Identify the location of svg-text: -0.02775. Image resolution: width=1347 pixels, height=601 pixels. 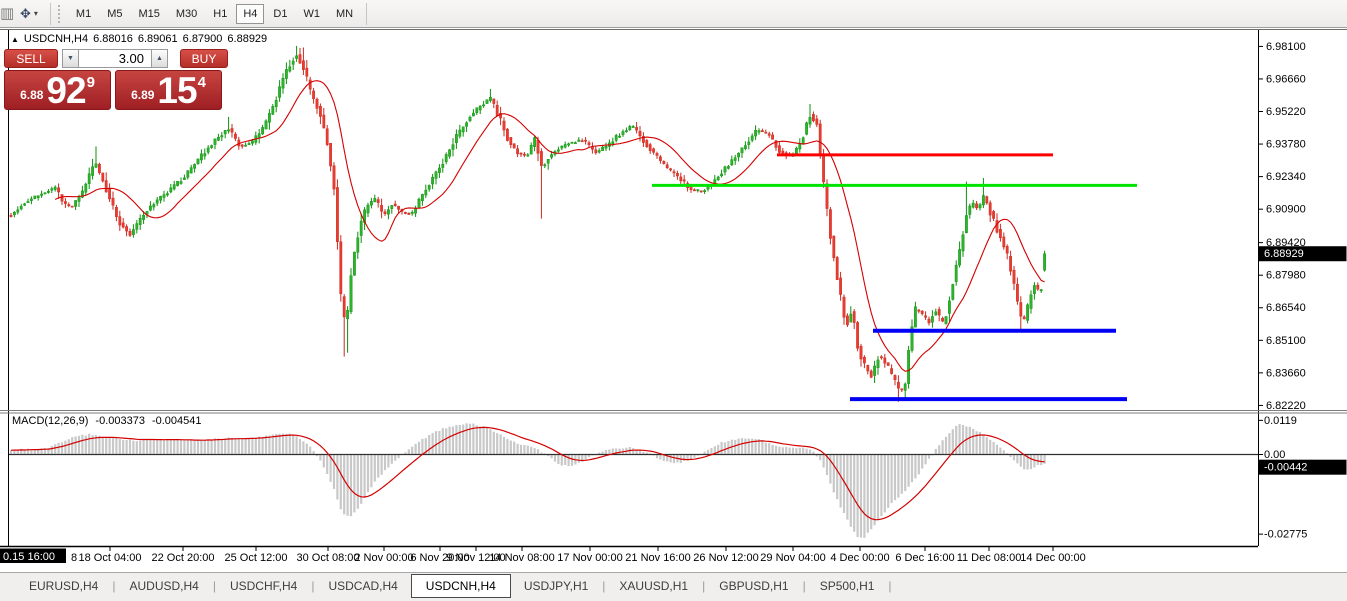
(1285, 535).